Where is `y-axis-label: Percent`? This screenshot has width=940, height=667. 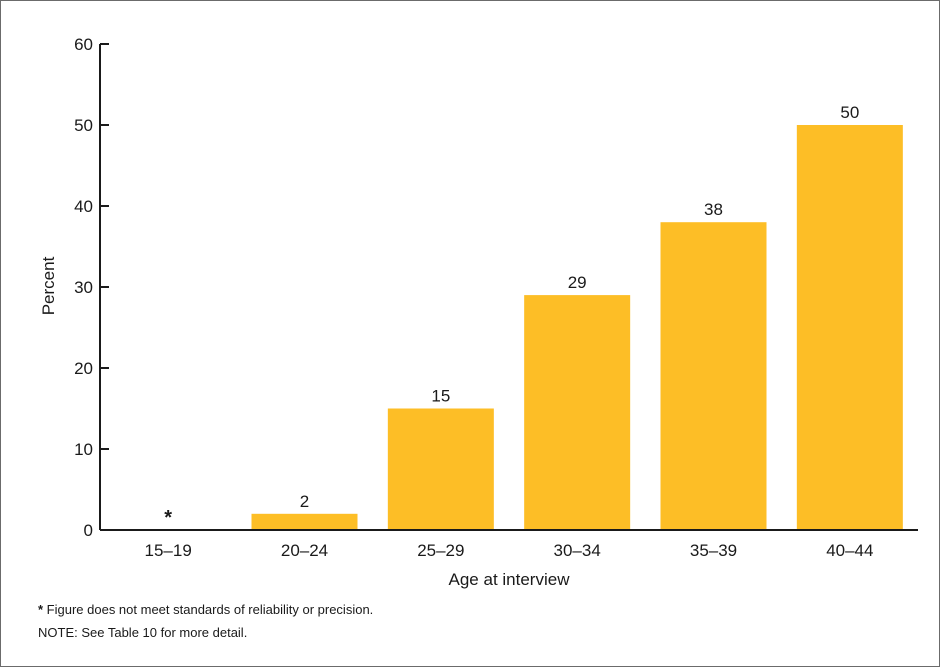 y-axis-label: Percent is located at coordinates (48, 285).